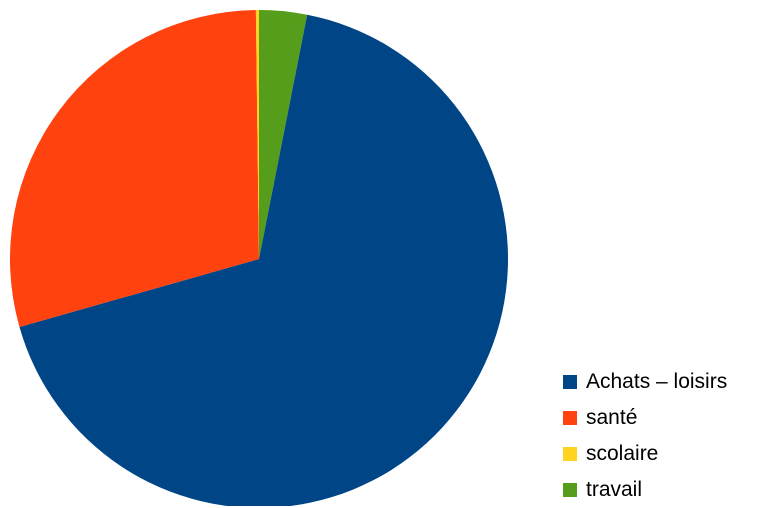 The image size is (768, 508). Describe the element at coordinates (614, 489) in the screenshot. I see `legend-label-travail: travail` at that location.